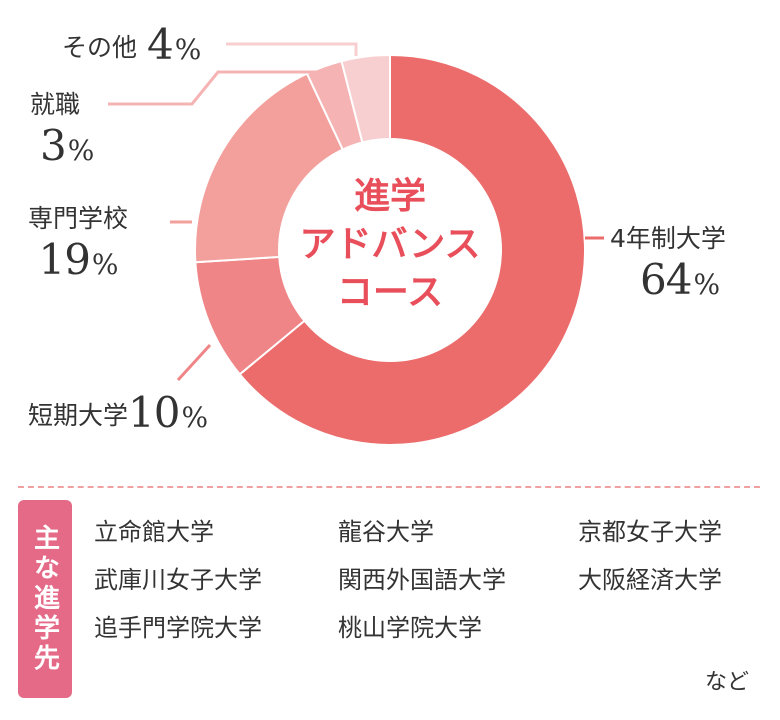  I want to click on university-item: 武庫川女子大学, so click(178, 580).